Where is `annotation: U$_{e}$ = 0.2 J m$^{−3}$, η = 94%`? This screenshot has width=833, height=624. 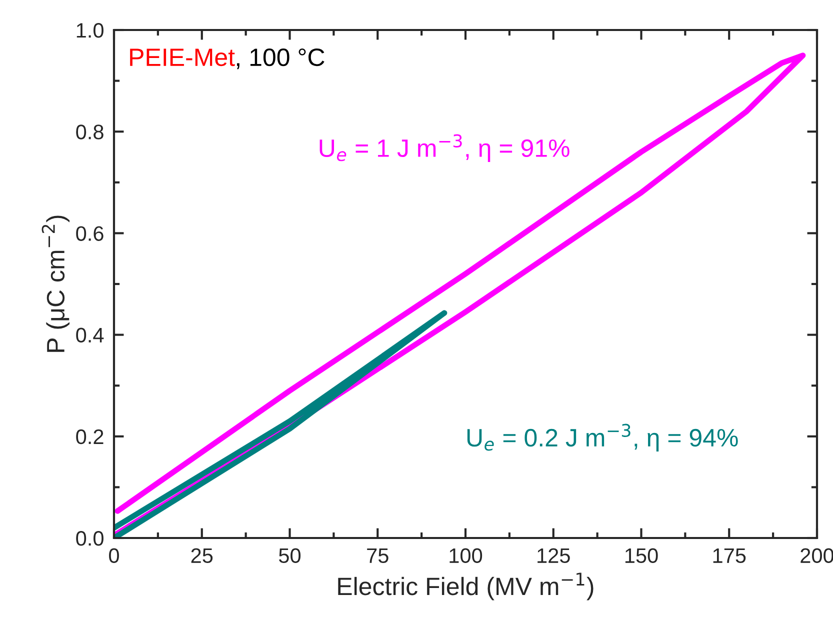 annotation: U$_{e}$ = 0.2 J m$^{−3}$, η = 94% is located at coordinates (602, 438).